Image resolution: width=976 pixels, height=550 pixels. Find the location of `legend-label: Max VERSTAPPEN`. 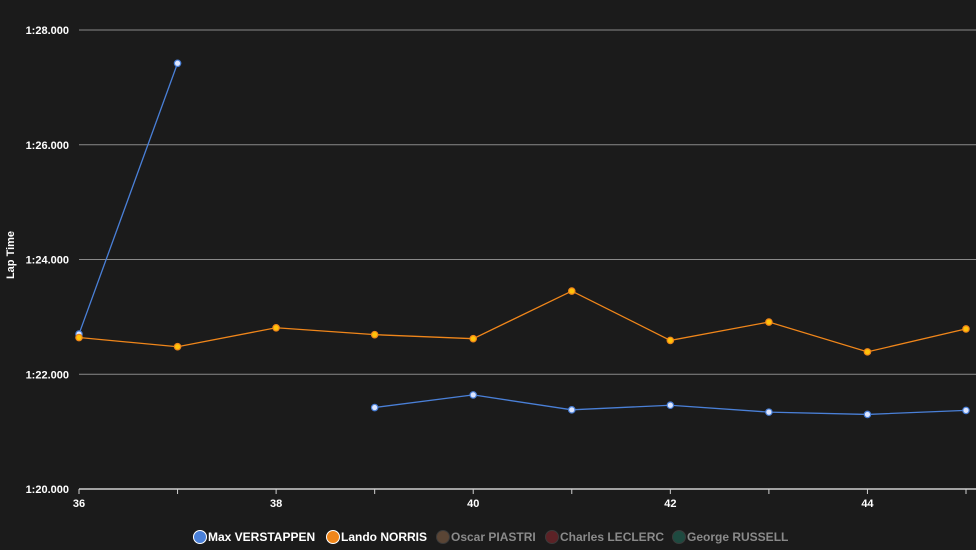

legend-label: Max VERSTAPPEN is located at coordinates (261, 537).